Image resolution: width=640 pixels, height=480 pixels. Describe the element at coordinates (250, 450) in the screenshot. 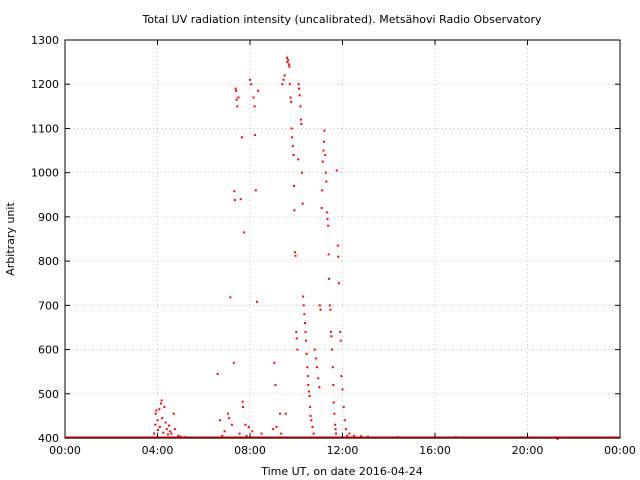

I see `x-tick-label: 08:00` at that location.